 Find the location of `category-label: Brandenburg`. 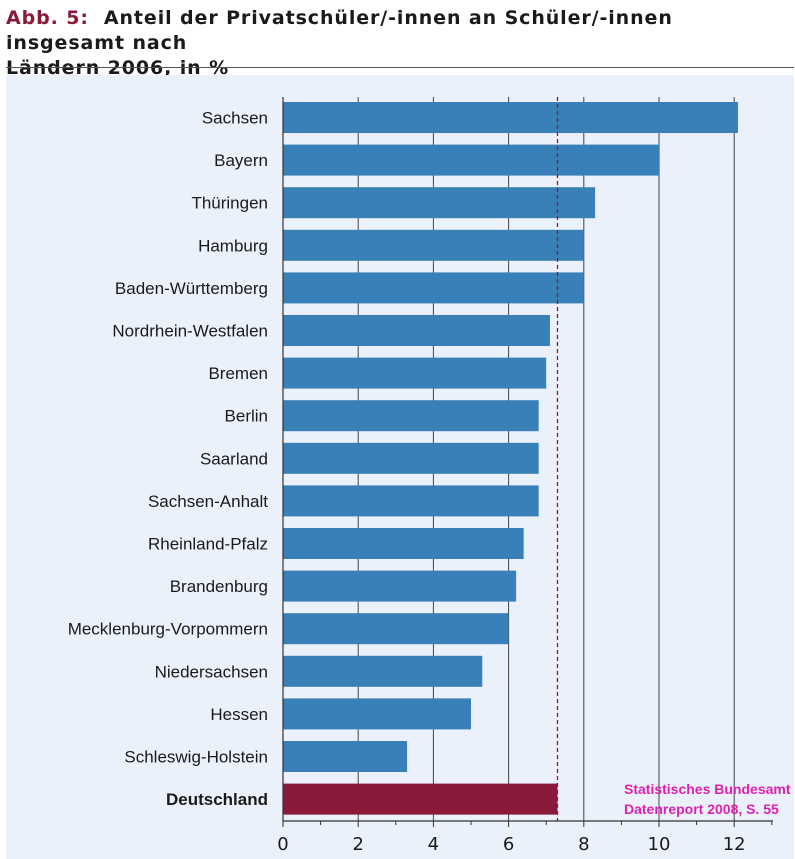

category-label: Brandenburg is located at coordinates (219, 586).